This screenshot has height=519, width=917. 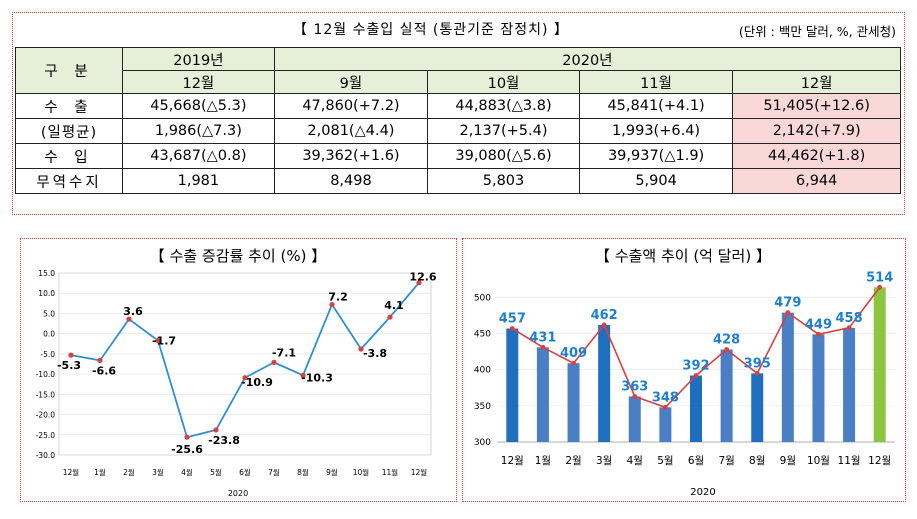 What do you see at coordinates (422, 277) in the screenshot?
I see `data-label: 12.6` at bounding box center [422, 277].